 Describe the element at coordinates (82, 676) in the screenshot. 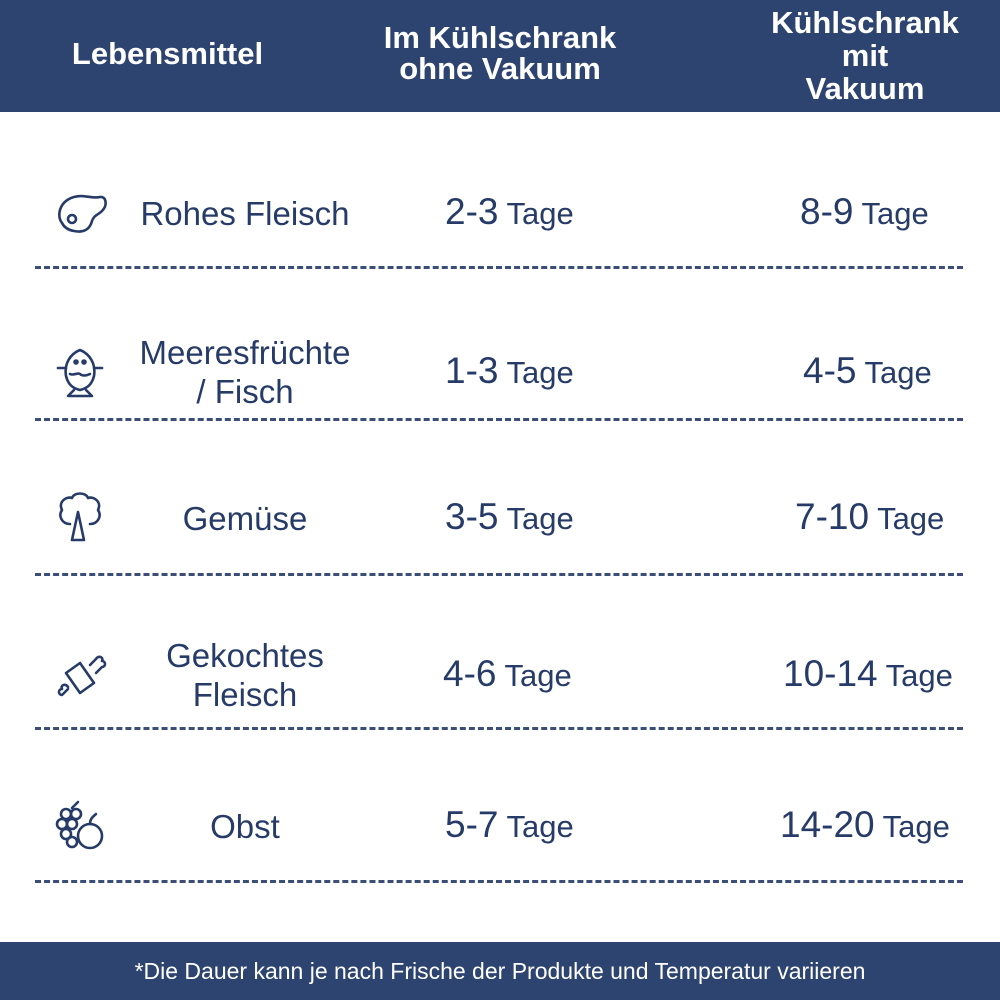

I see `ham-icon` at that location.